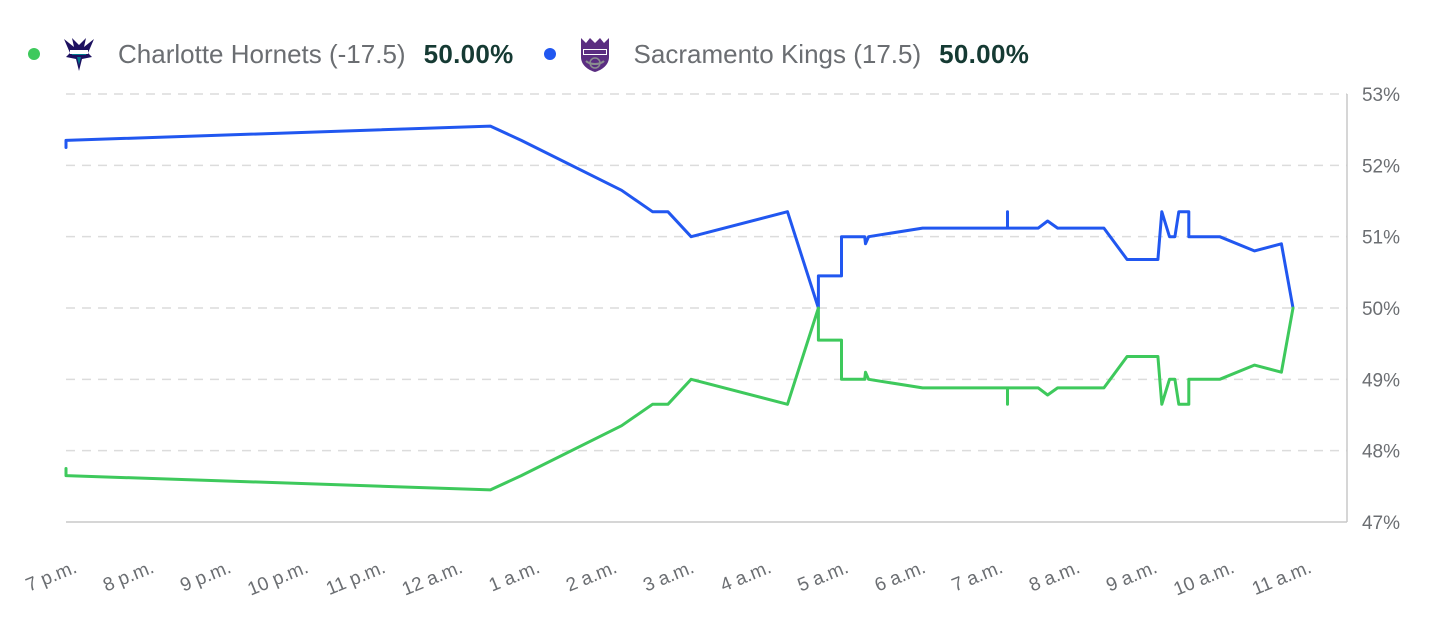 The width and height of the screenshot is (1456, 639). I want to click on x-tick-label: 2 a.m., so click(591, 576).